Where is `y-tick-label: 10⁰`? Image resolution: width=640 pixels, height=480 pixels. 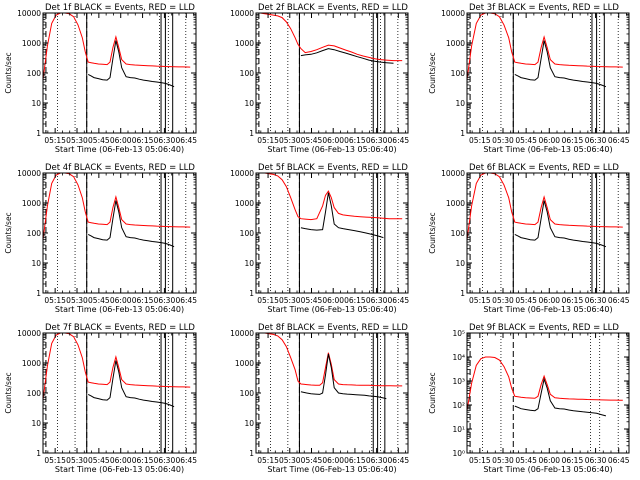 y-tick-label: 10⁰ is located at coordinates (458, 453).